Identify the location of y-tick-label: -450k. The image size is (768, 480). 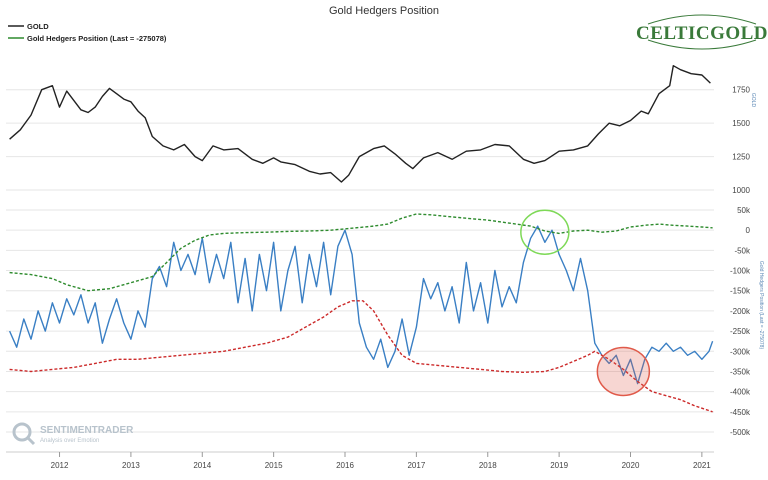
(740, 412).